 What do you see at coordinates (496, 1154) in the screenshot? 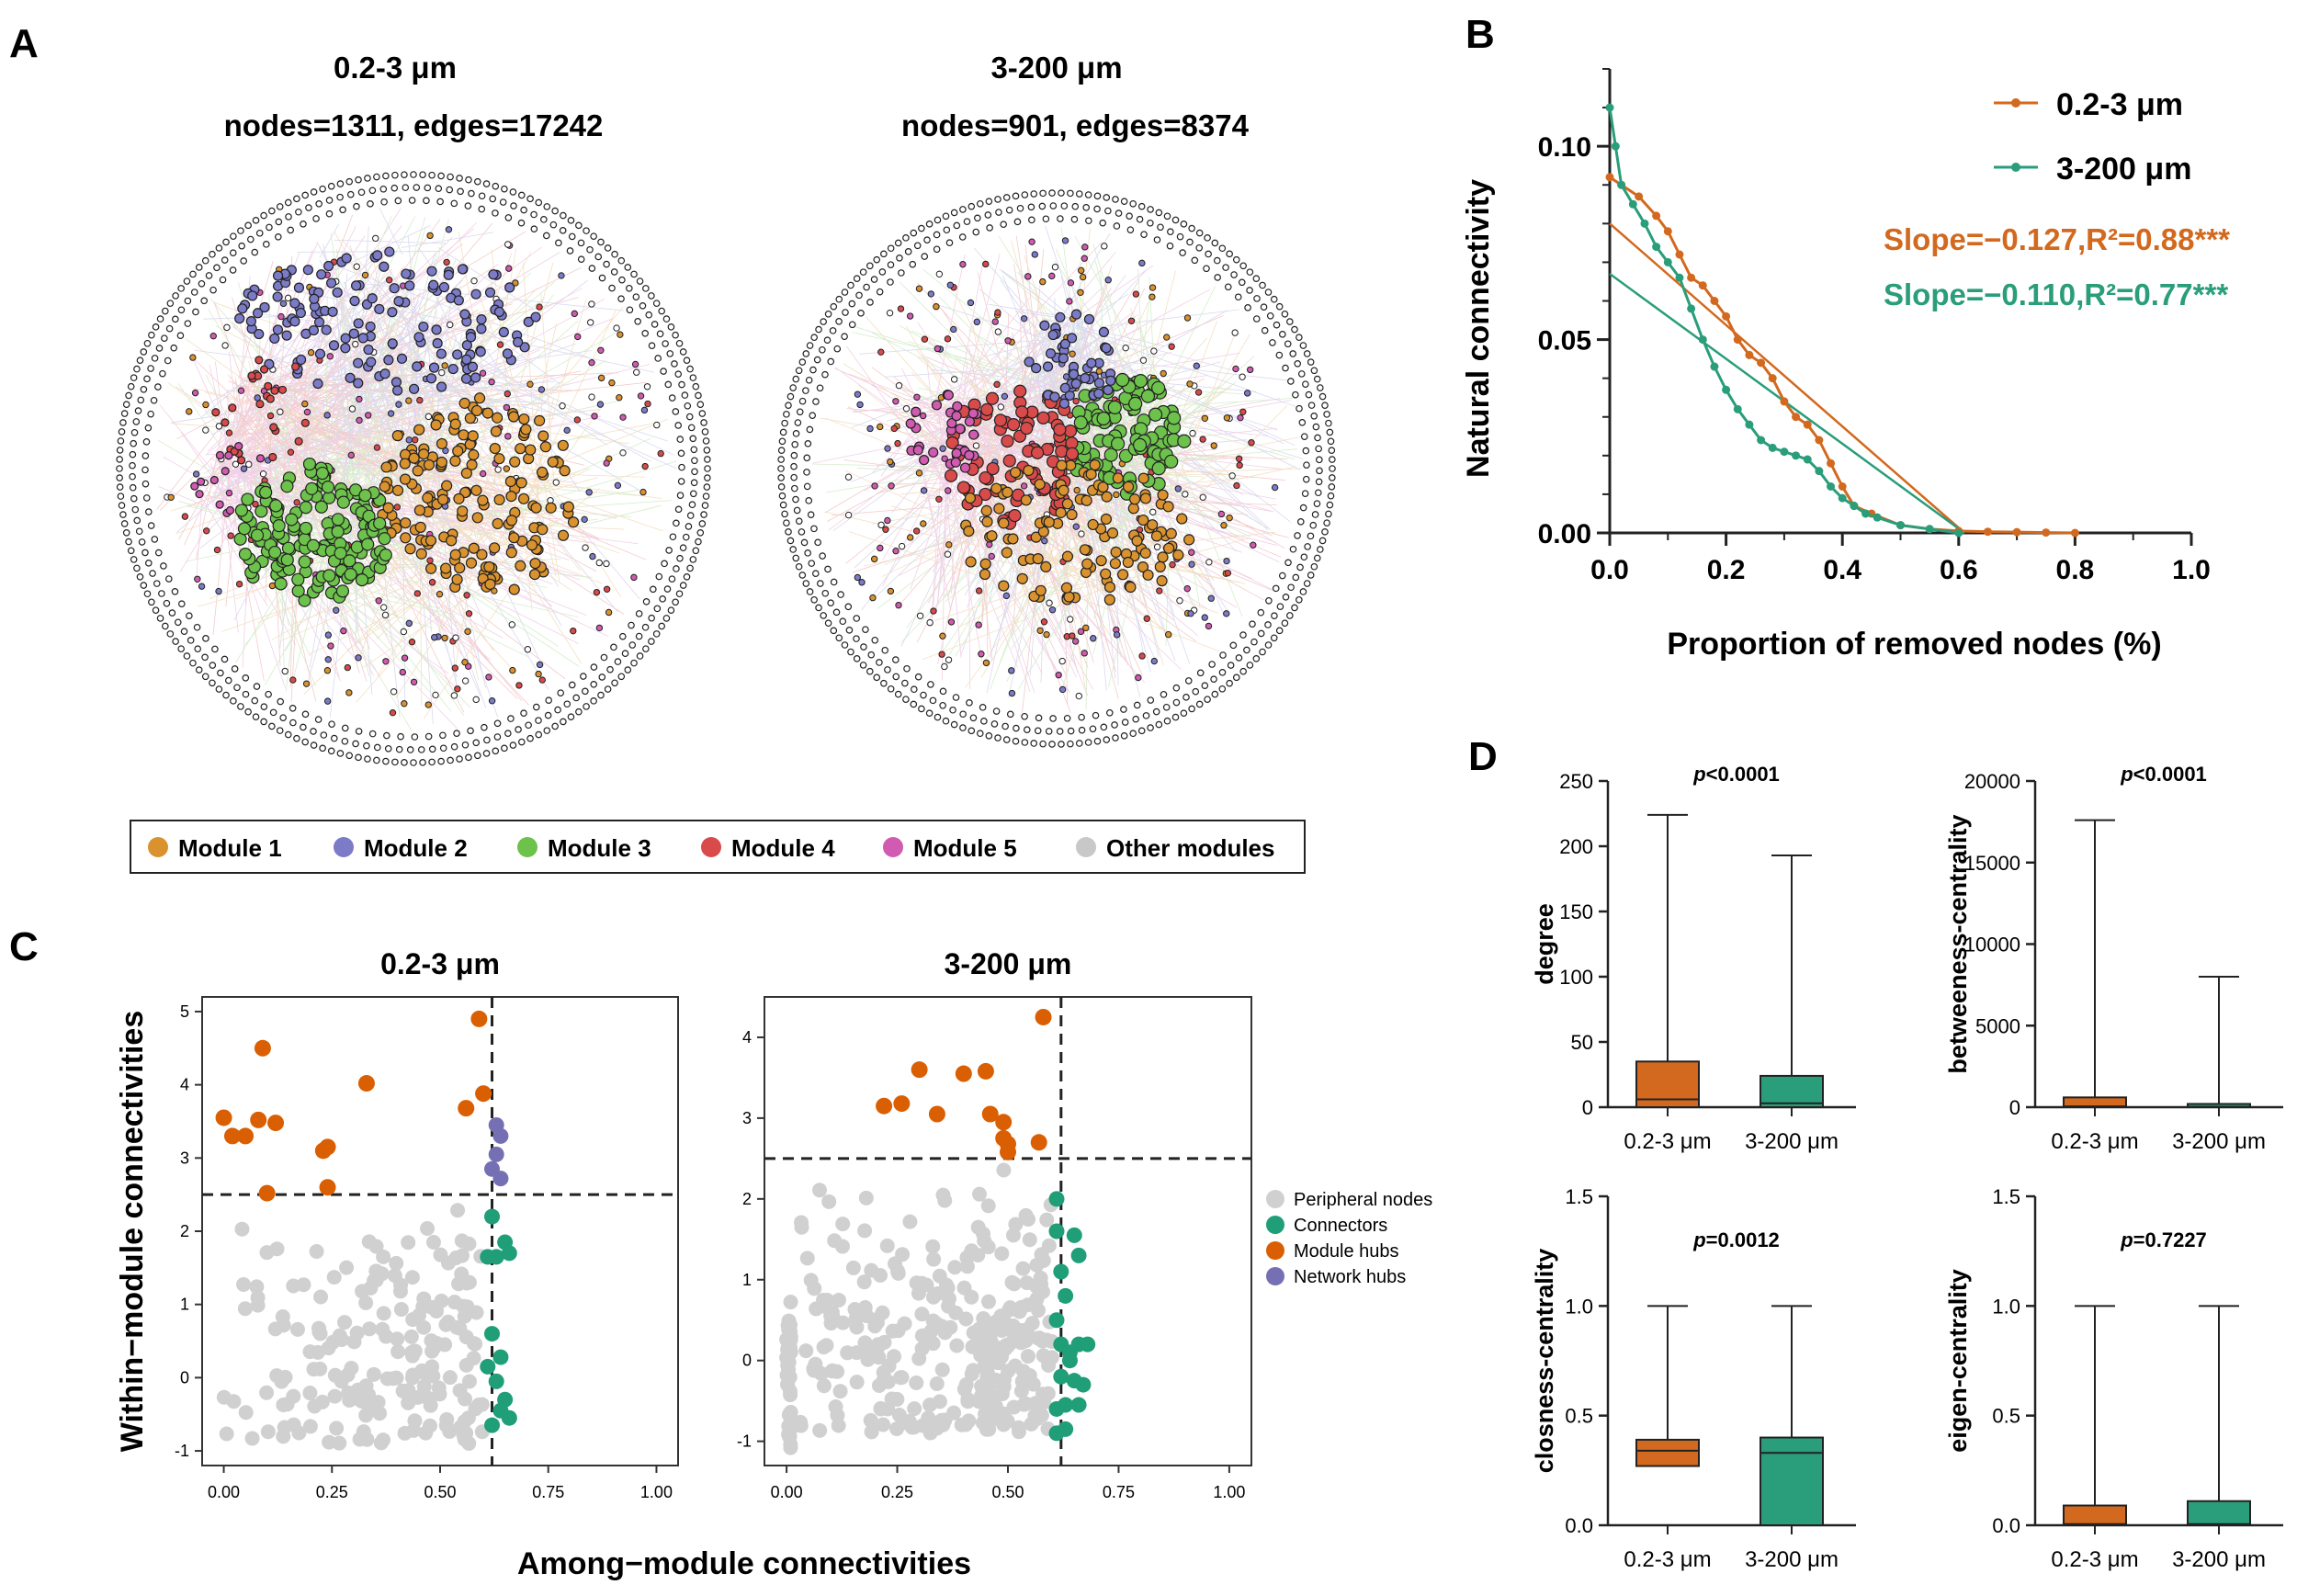
I see `network-hub-point` at bounding box center [496, 1154].